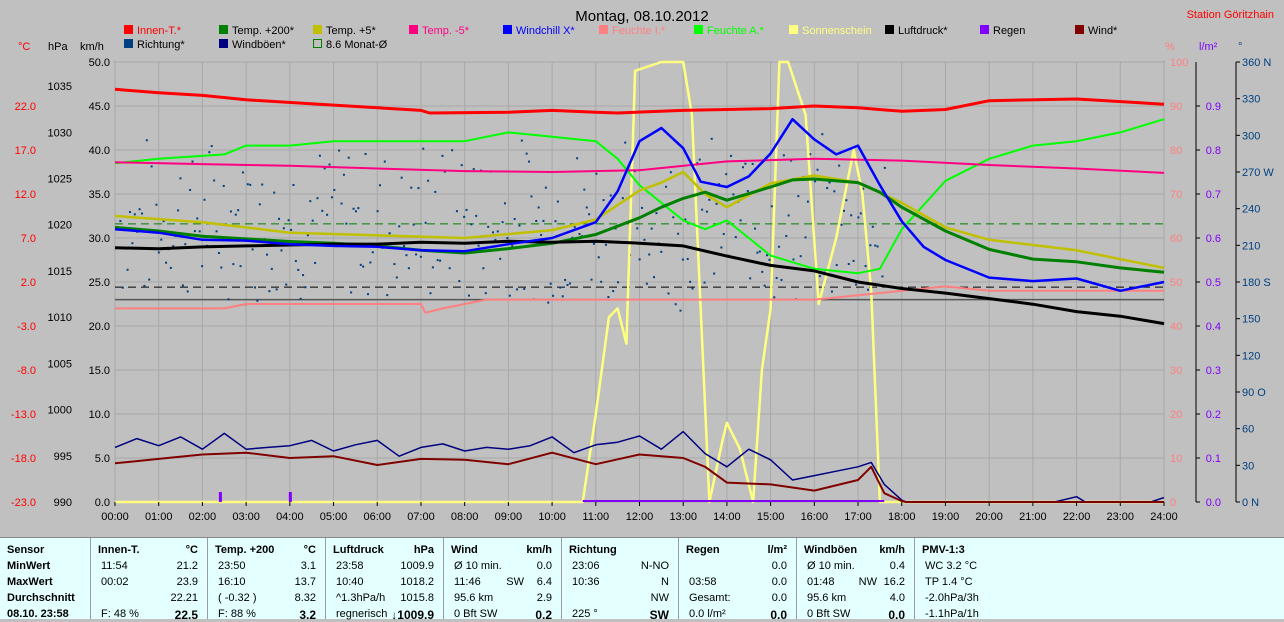  Describe the element at coordinates (60, 87) in the screenshot. I see `hpa-tick: 1035` at that location.